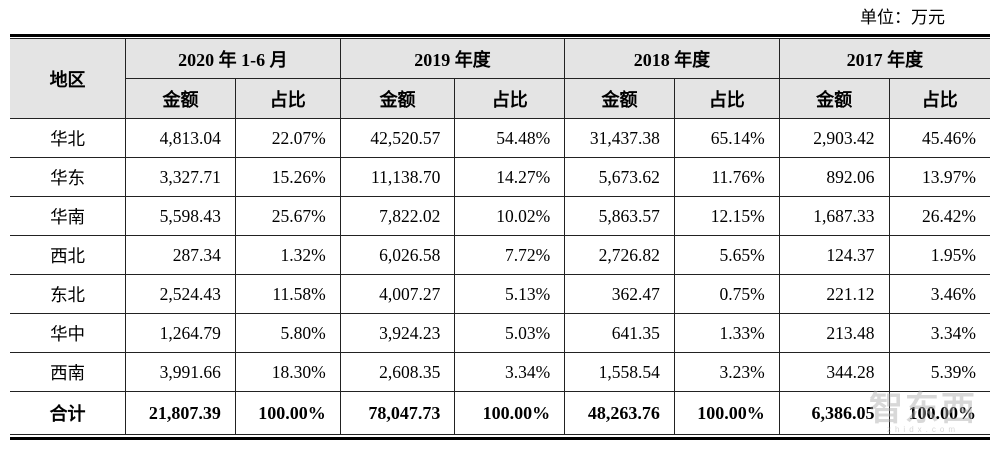  I want to click on region-cell: 东北, so click(68, 294).